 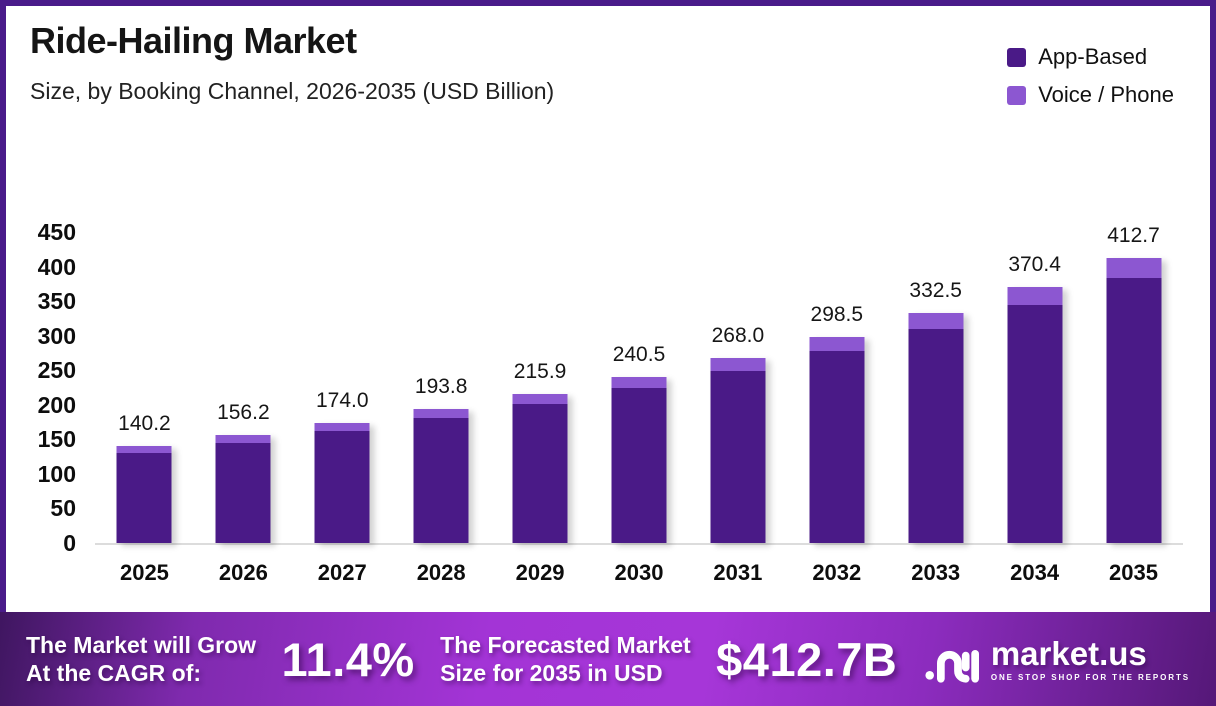 What do you see at coordinates (1090, 76) in the screenshot?
I see `chart-legend: App-Based Voice / Phone` at bounding box center [1090, 76].